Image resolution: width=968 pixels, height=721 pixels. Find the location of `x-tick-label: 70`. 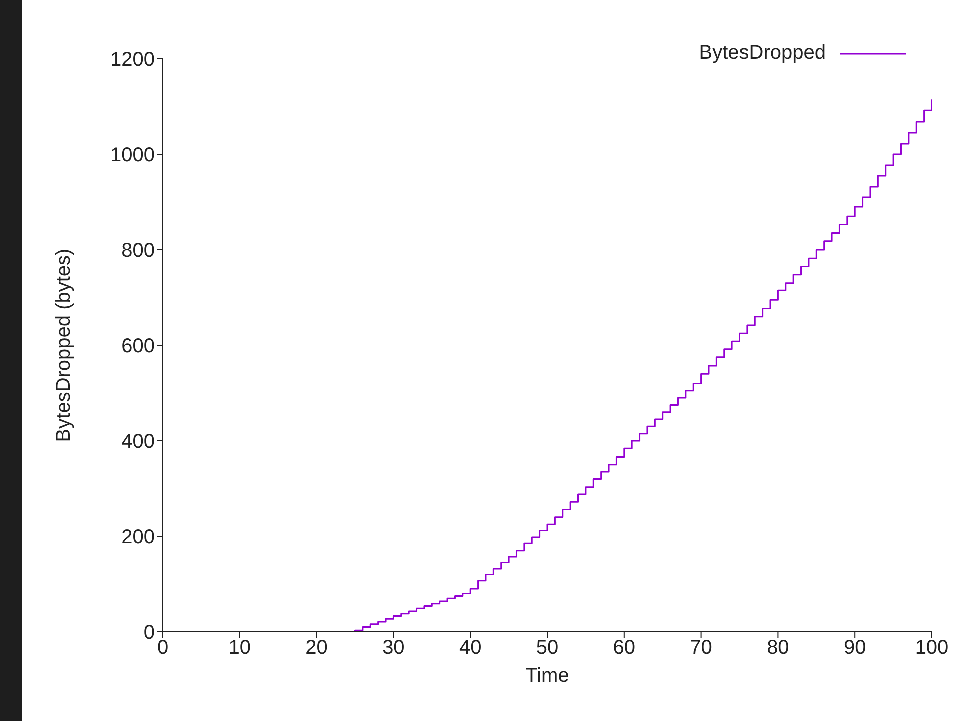

x-tick-label: 70 is located at coordinates (701, 648).